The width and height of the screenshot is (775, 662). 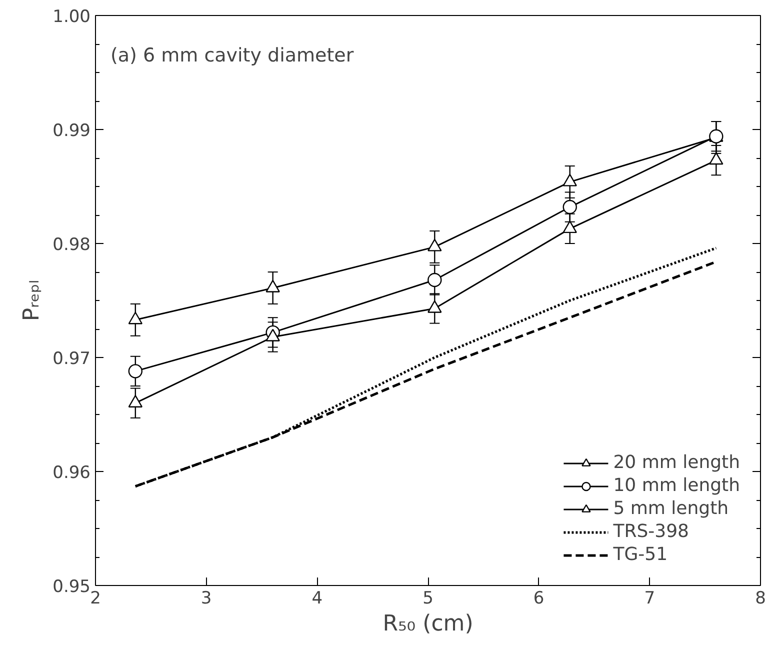 What do you see at coordinates (317, 598) in the screenshot?
I see `x-tick-label: 4` at bounding box center [317, 598].